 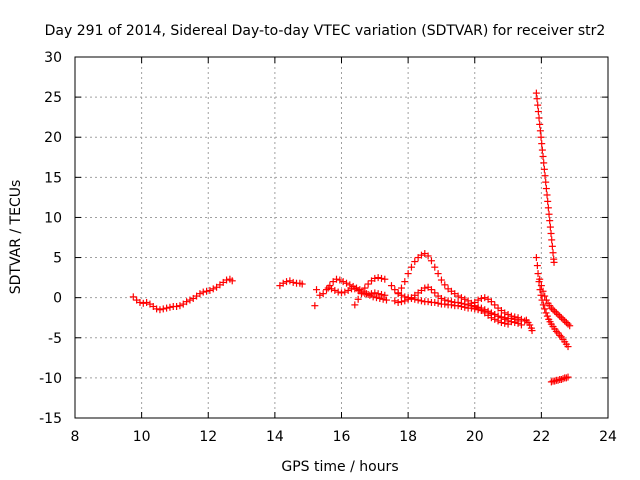 What do you see at coordinates (53, 218) in the screenshot?
I see `y-tick-label: 10` at bounding box center [53, 218].